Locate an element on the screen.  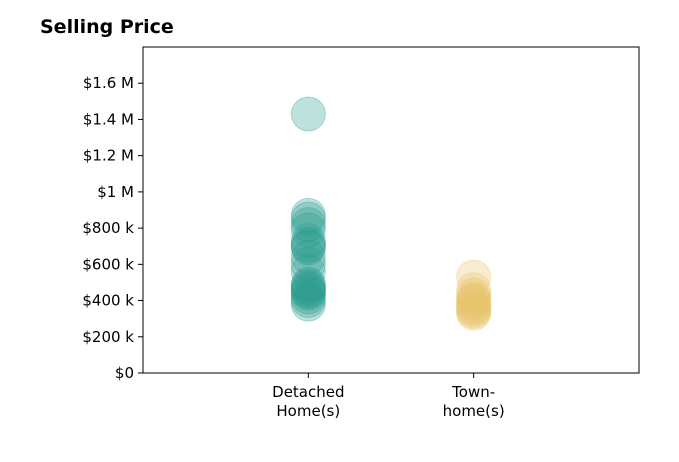
y-tick-label: $400 k is located at coordinates (108, 301).